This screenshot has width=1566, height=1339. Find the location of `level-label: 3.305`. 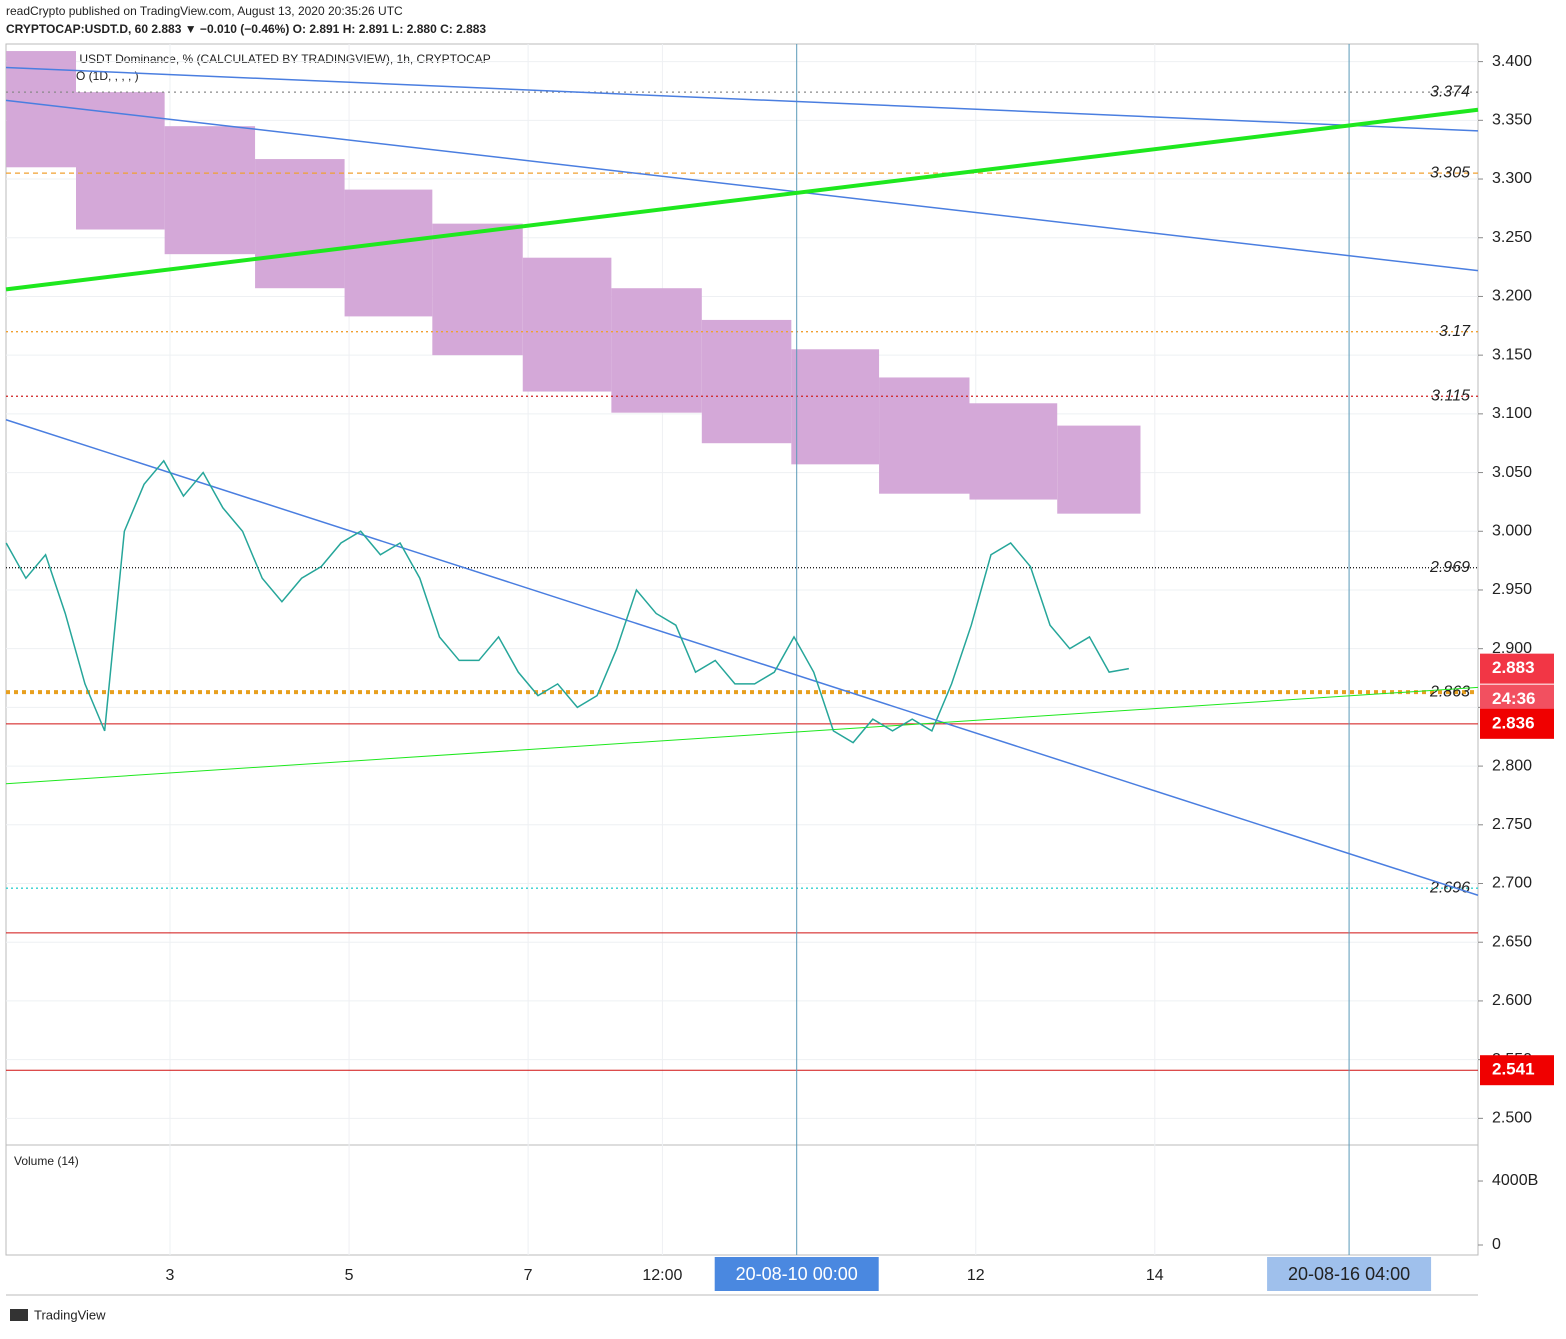

level-label: 3.305 is located at coordinates (1450, 172).